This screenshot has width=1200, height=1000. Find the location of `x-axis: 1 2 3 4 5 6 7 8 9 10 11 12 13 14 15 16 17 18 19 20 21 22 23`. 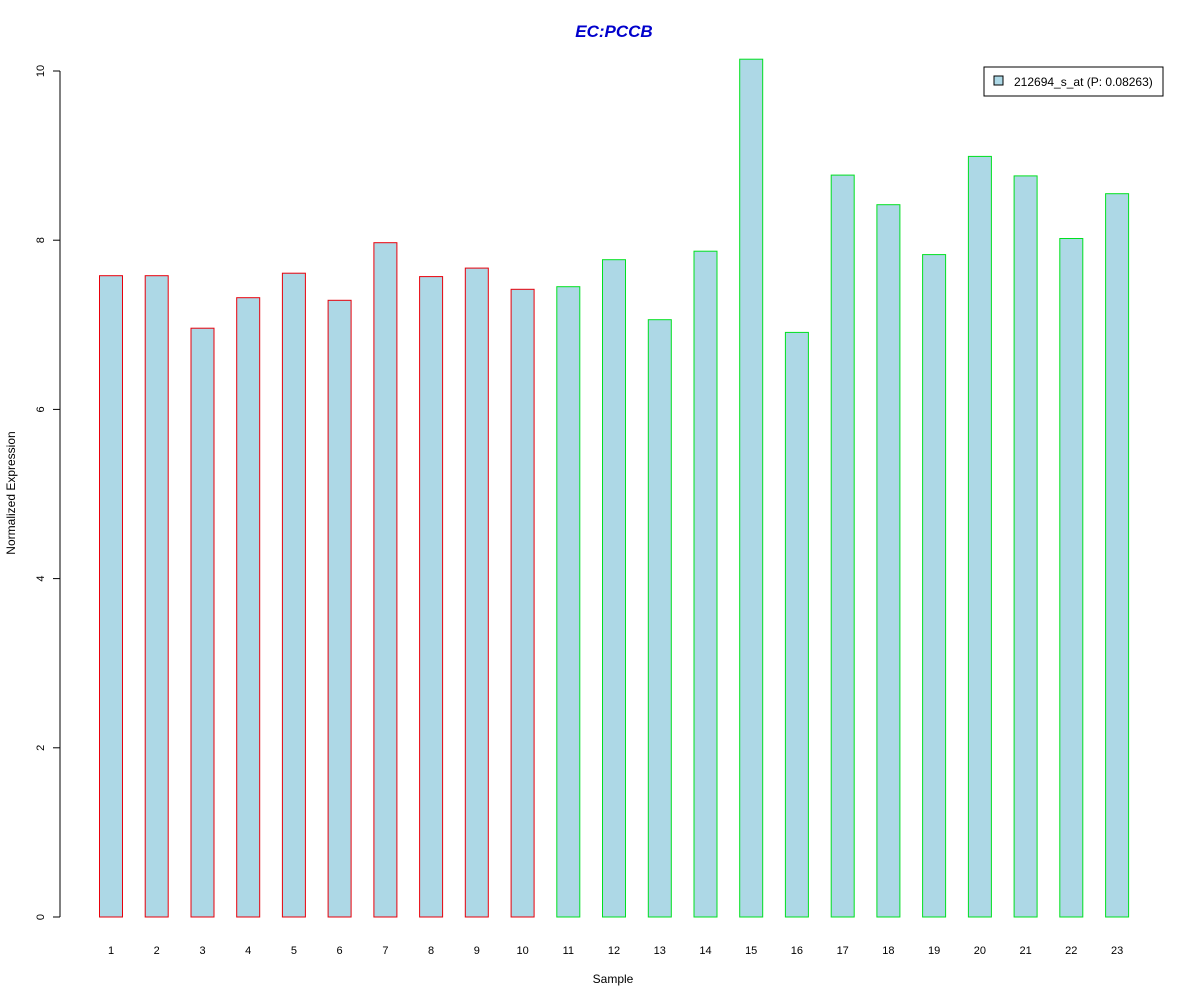

x-axis: 1 2 3 4 5 6 7 8 9 10 11 12 13 14 15 16 17 18 19 20 21 22 23 is located at coordinates (615, 951).